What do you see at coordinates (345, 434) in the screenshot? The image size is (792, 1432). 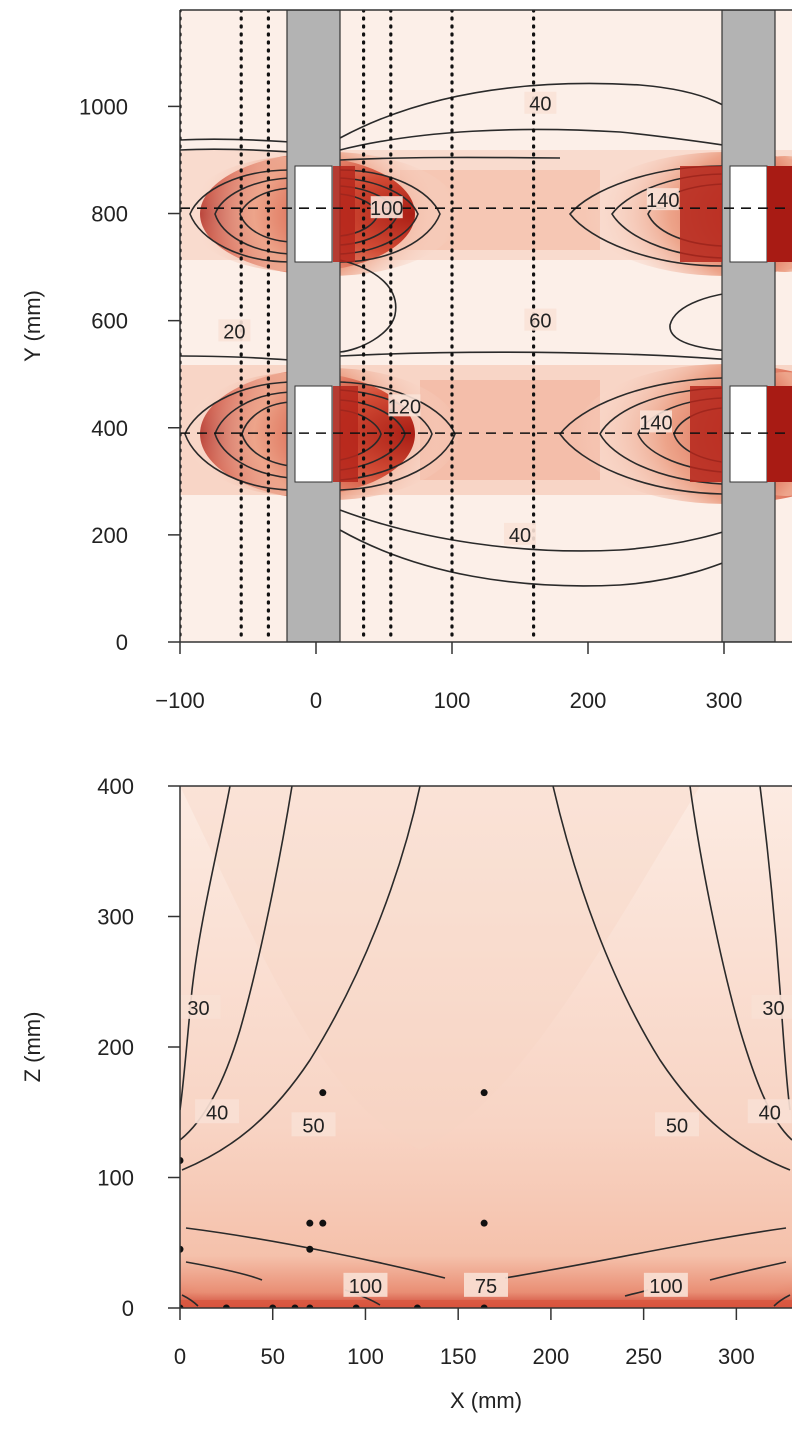 I see `hot-strip-lower-left` at bounding box center [345, 434].